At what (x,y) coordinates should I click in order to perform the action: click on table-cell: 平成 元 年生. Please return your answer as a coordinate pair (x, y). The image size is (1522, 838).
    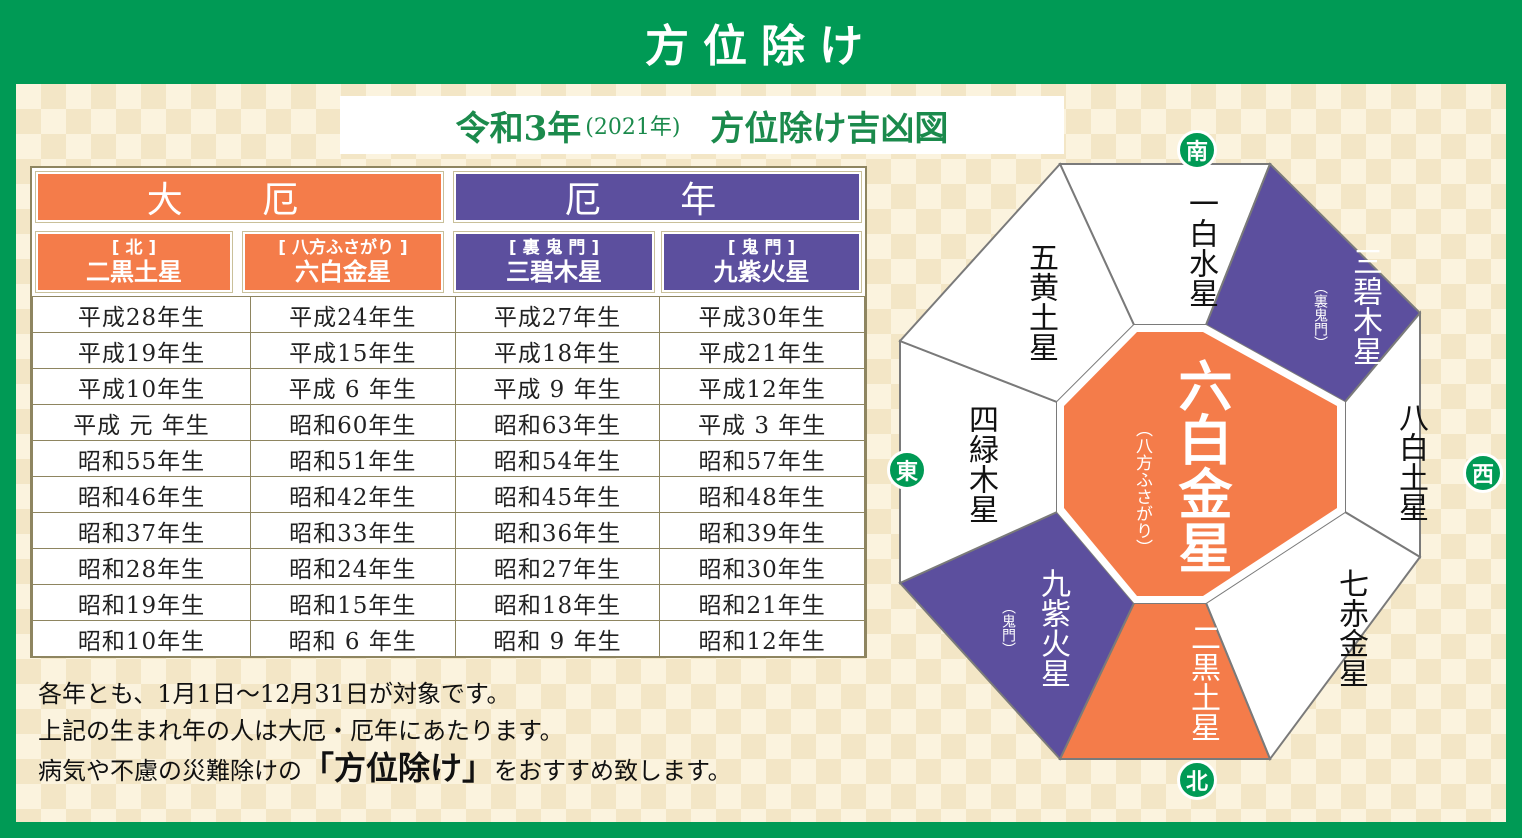
    Looking at the image, I should click on (142, 423).